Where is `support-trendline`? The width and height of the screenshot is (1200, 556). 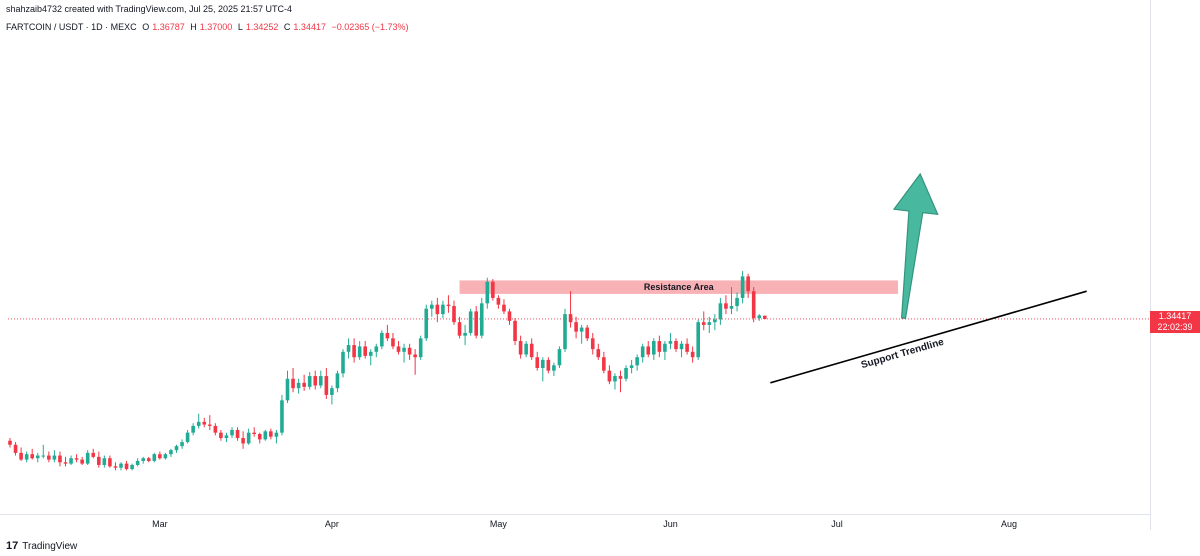 support-trendline is located at coordinates (928, 337).